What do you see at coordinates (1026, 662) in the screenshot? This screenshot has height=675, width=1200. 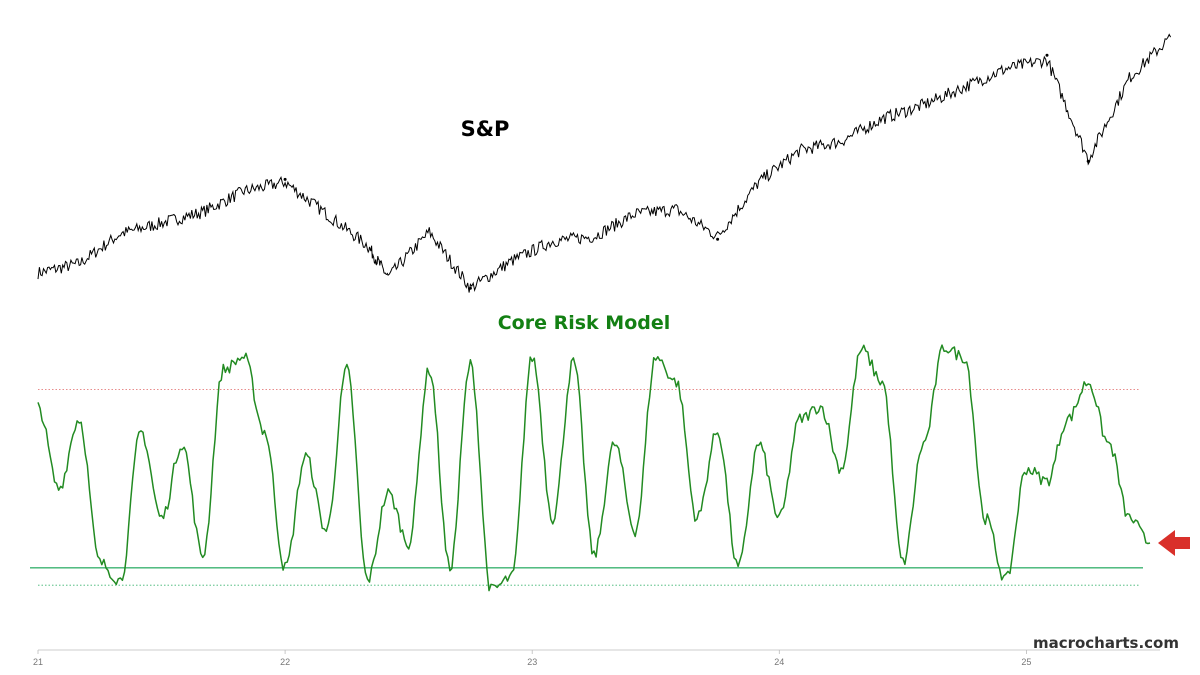 I see `x-tick-label: 25` at bounding box center [1026, 662].